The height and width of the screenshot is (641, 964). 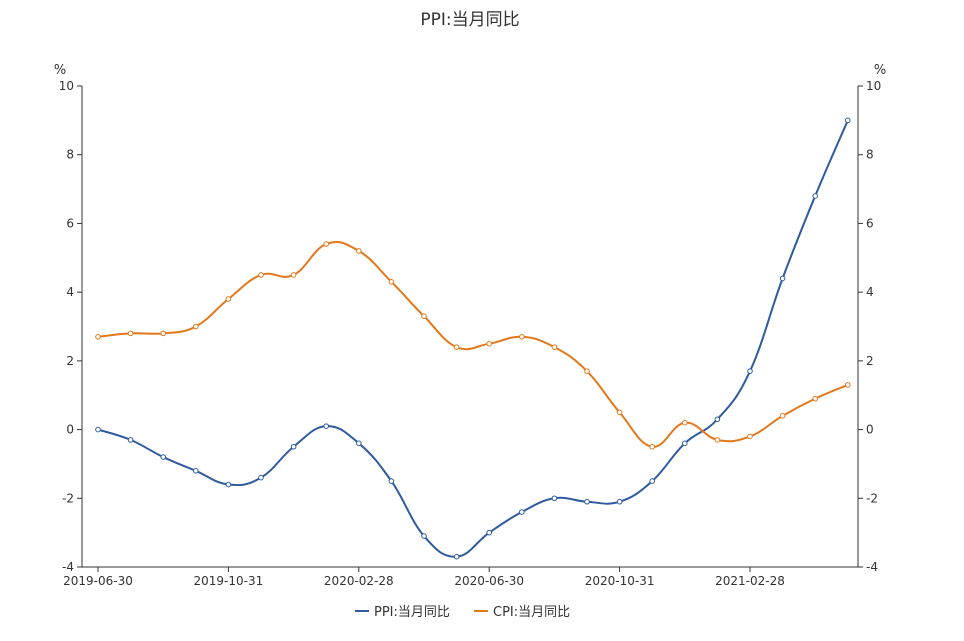 What do you see at coordinates (60, 70) in the screenshot?
I see `y-axis-left-unit: %` at bounding box center [60, 70].